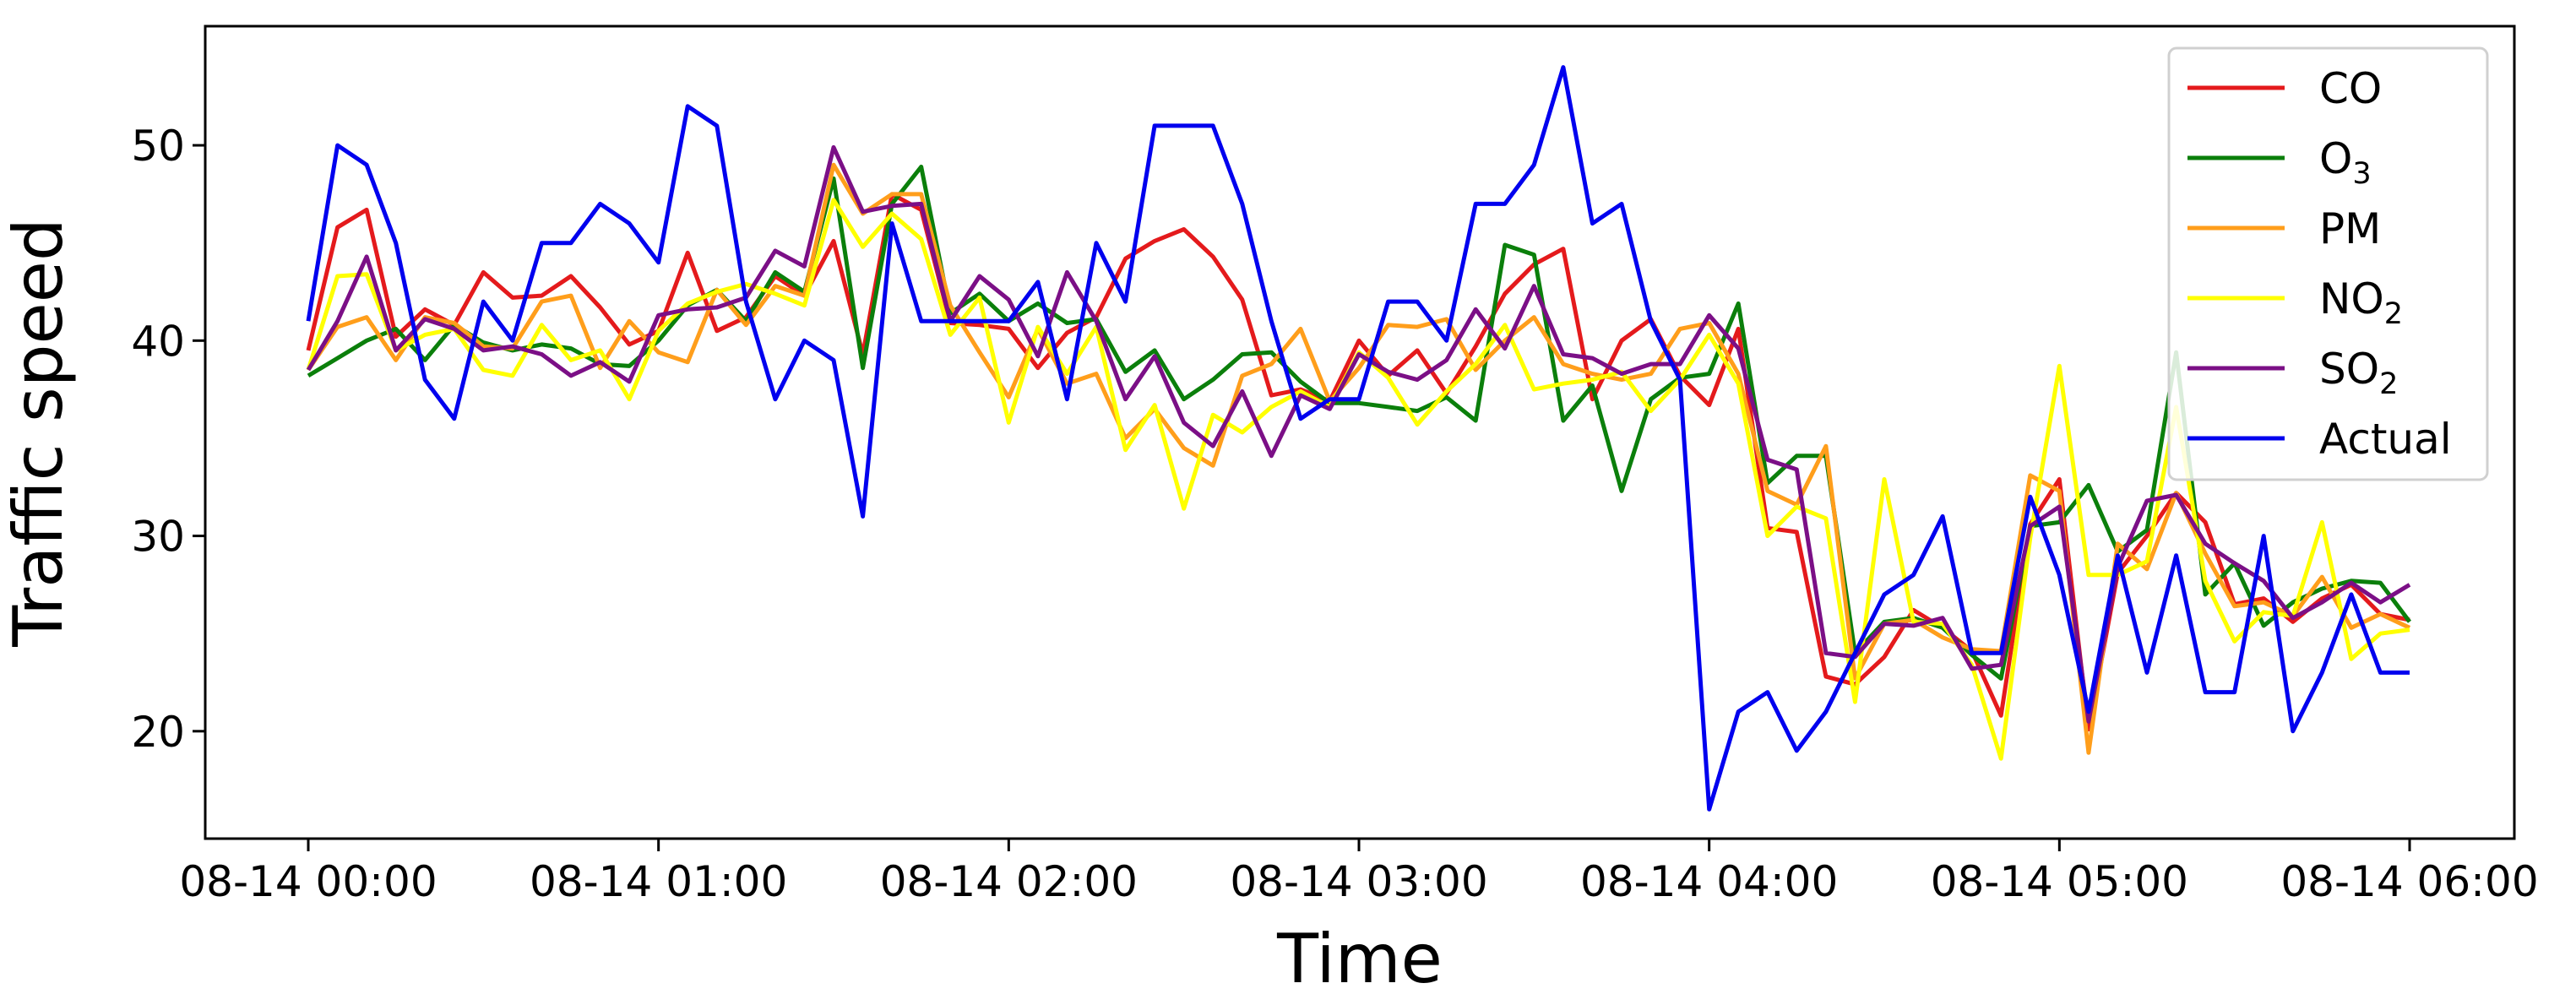  I want to click on x-tick-label: 08-14 03:00, so click(1358, 881).